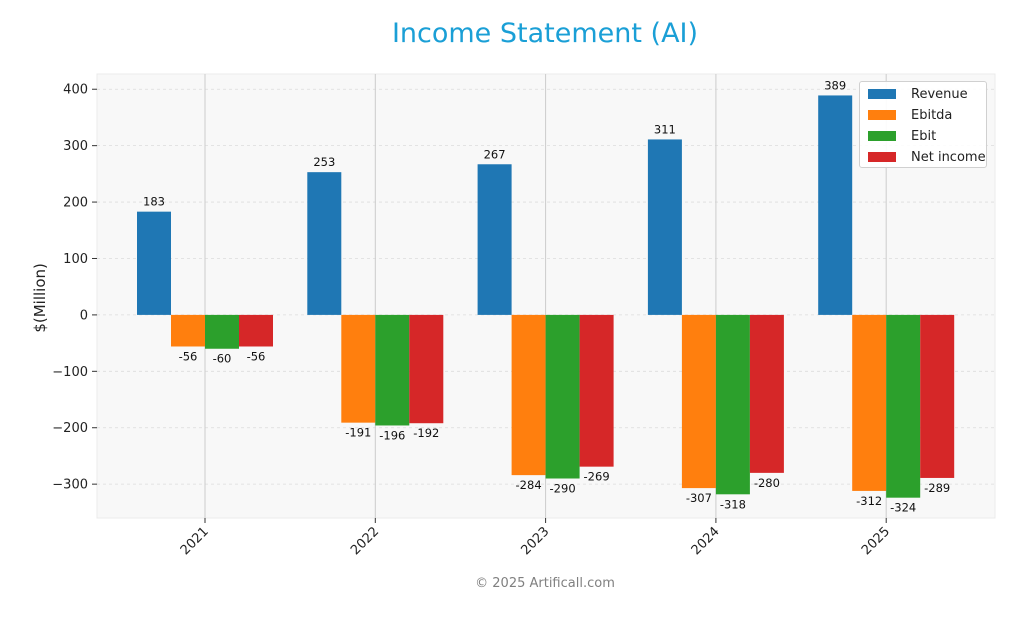  Describe the element at coordinates (545, 33) in the screenshot. I see `chart-title: Income Statement (AI)` at that location.